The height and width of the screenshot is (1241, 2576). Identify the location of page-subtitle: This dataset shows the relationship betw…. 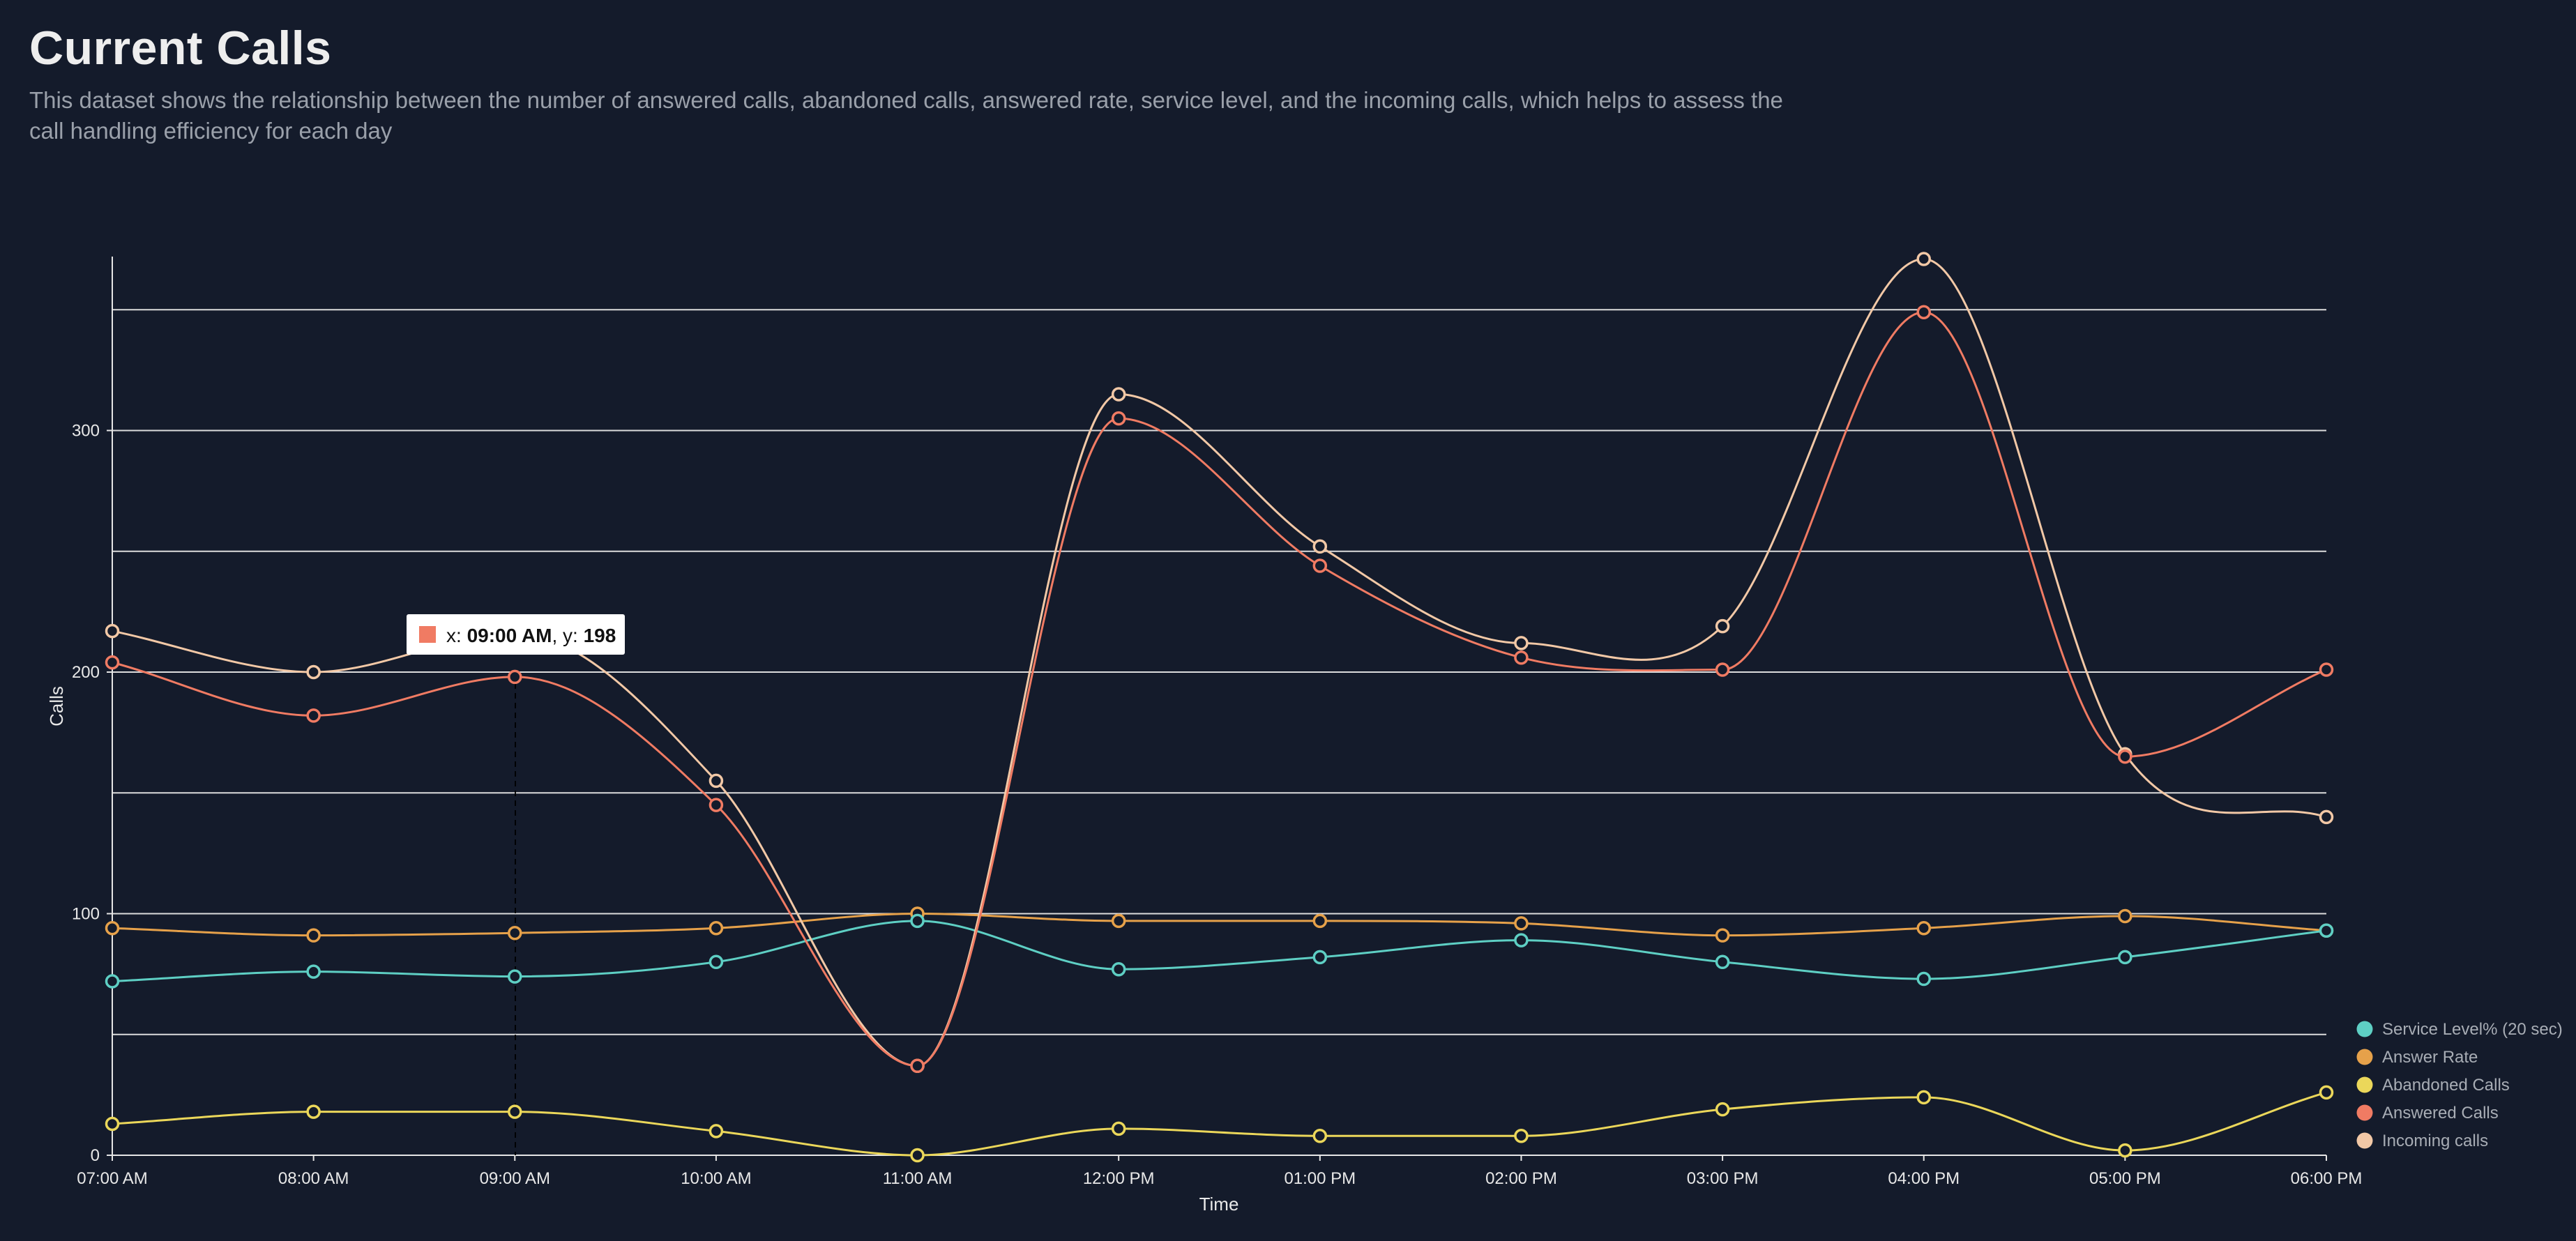
(906, 115).